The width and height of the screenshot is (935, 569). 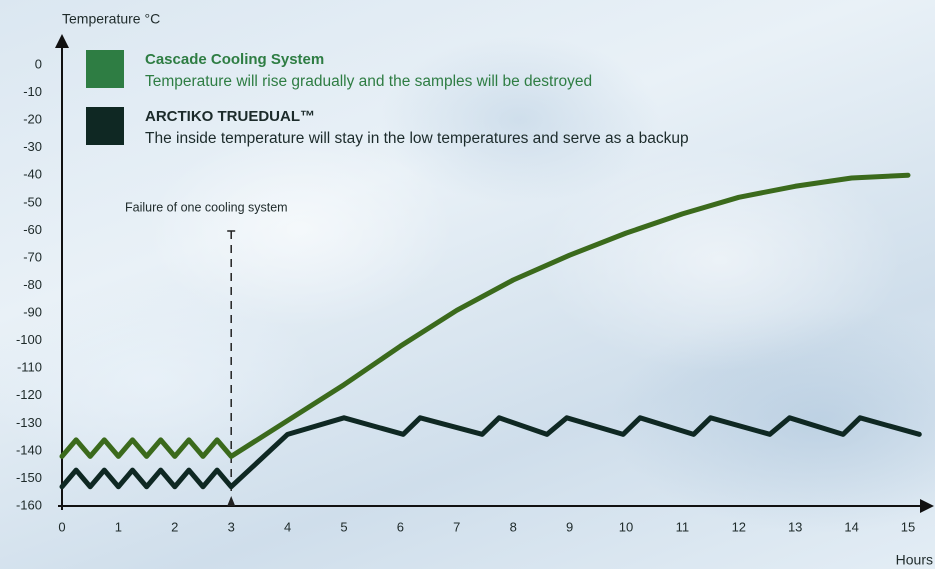 What do you see at coordinates (32, 201) in the screenshot?
I see `y-tick-label: -50` at bounding box center [32, 201].